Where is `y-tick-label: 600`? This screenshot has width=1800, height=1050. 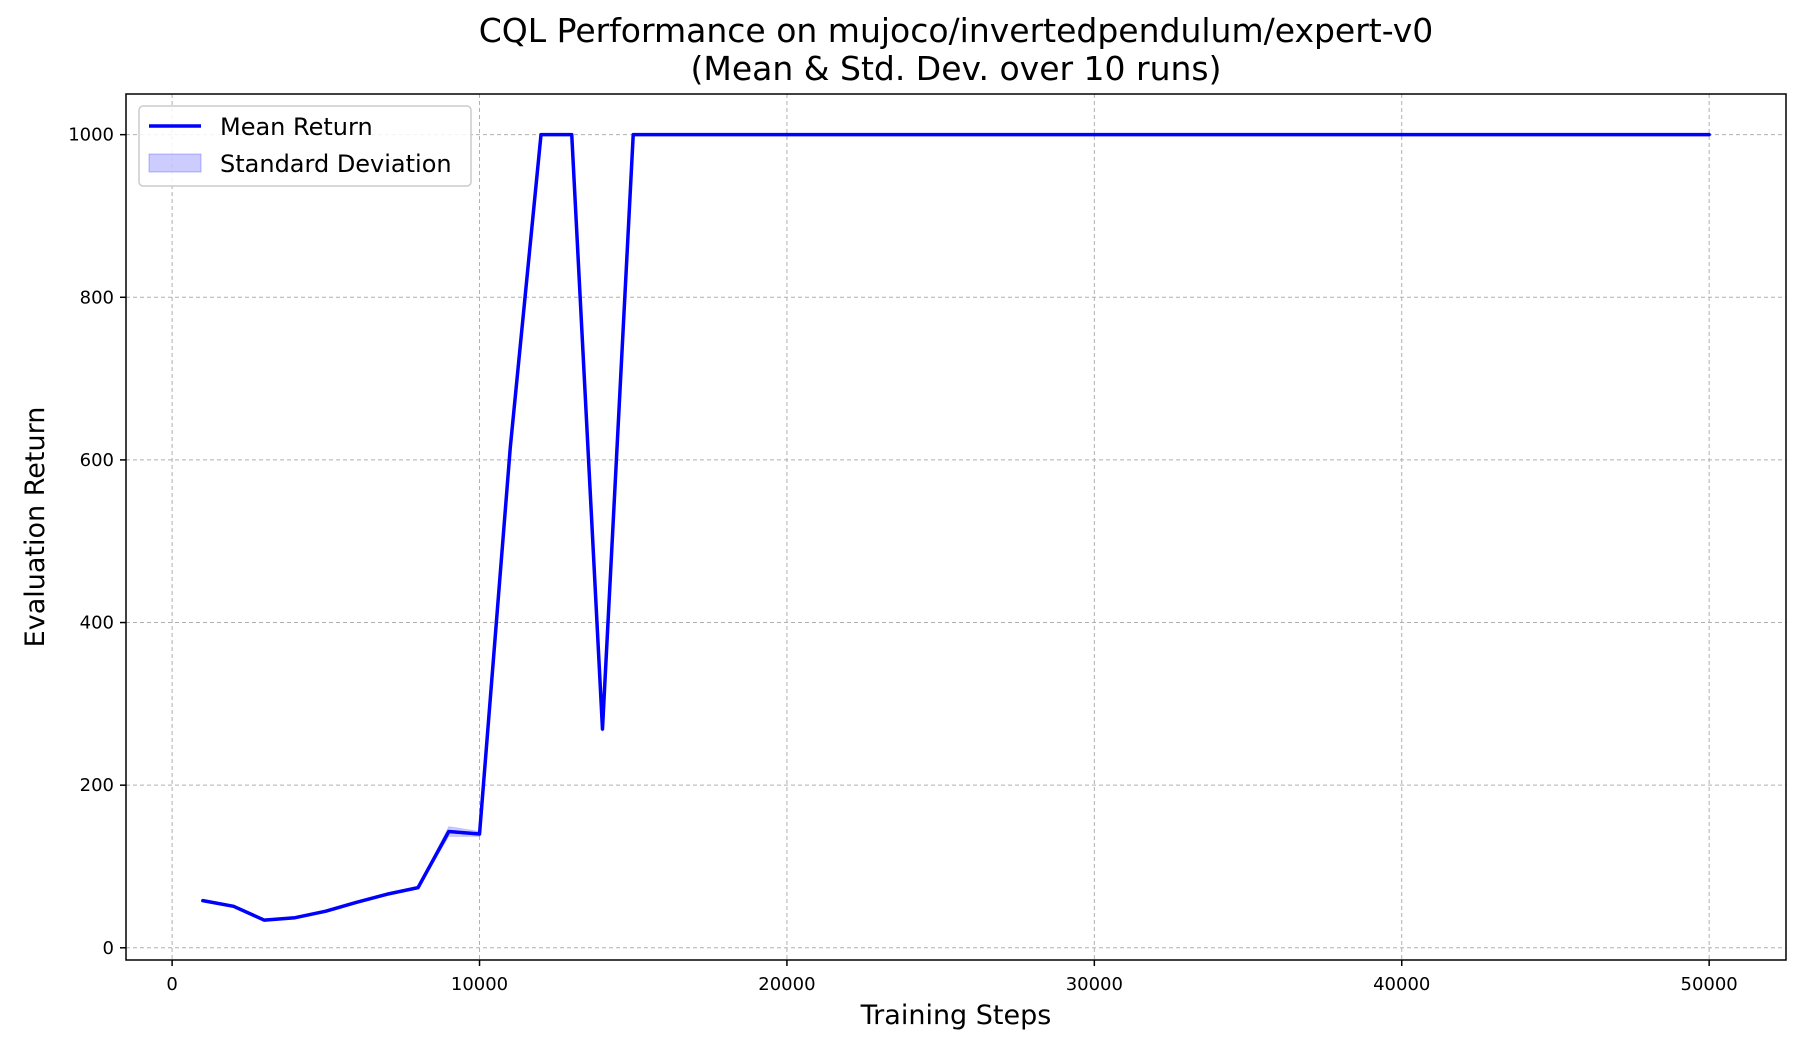
y-tick-label: 600 is located at coordinates (97, 460).